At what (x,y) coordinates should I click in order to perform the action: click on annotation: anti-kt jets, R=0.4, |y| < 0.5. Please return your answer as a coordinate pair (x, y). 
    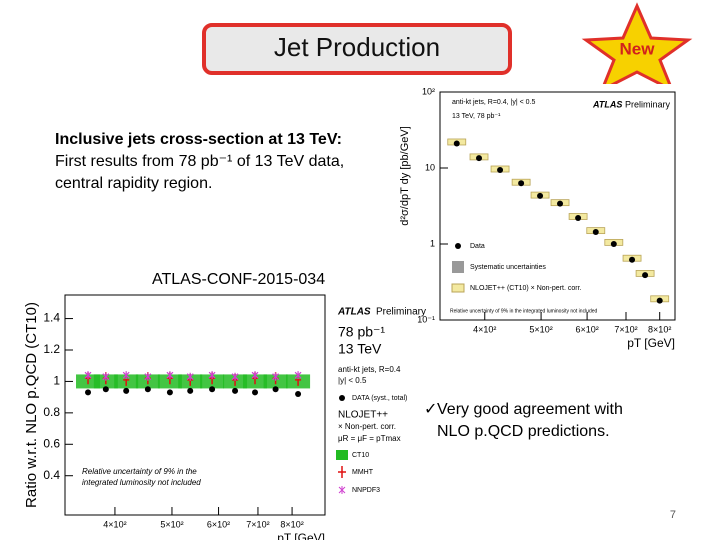
    Looking at the image, I should click on (494, 102).